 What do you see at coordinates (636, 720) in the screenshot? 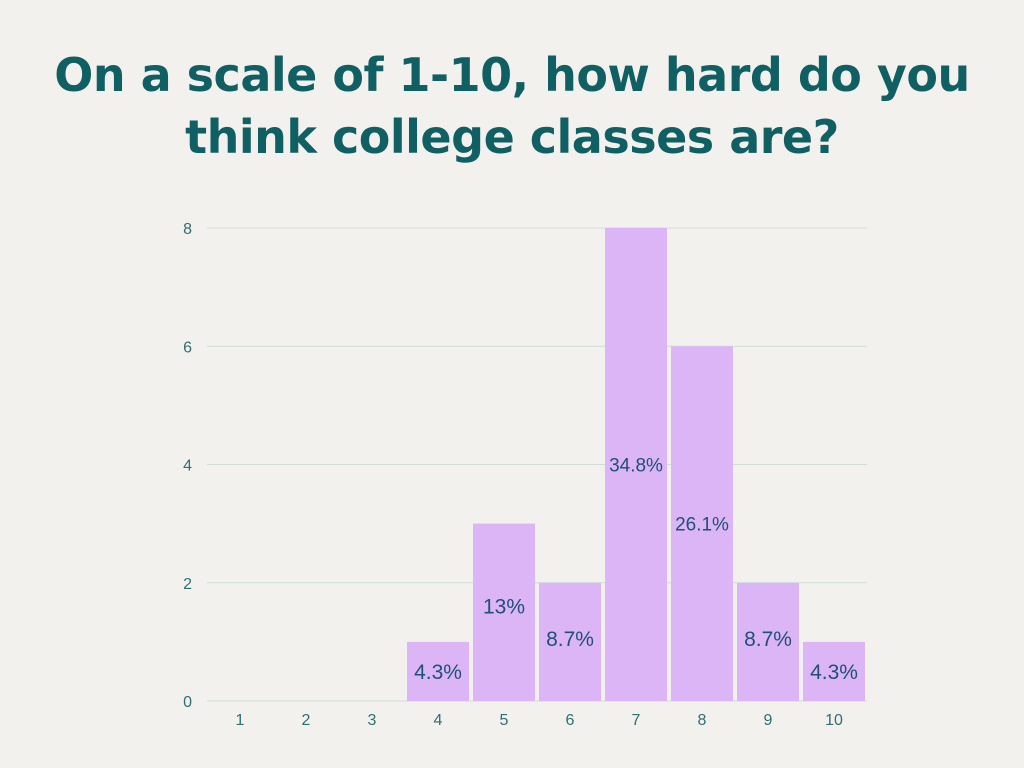
I see `x-tick-label-7: 7` at bounding box center [636, 720].